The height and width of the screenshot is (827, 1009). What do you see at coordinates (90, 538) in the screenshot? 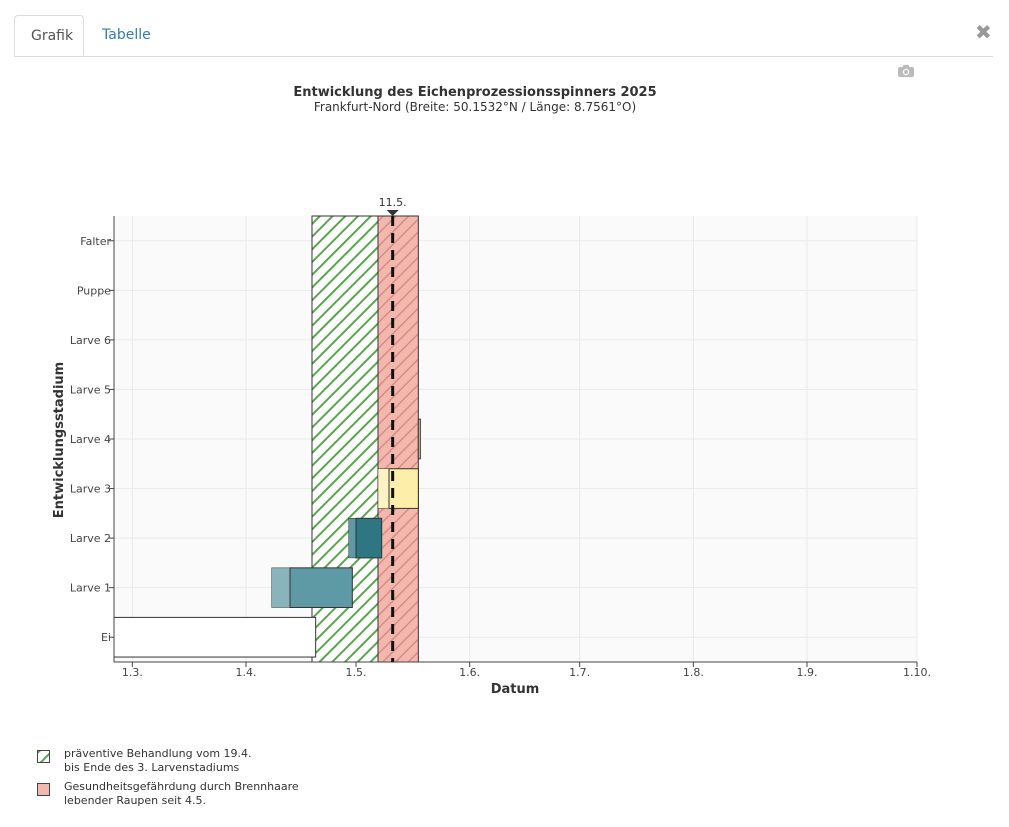
I see `y-tick-label: Larve 2` at bounding box center [90, 538].